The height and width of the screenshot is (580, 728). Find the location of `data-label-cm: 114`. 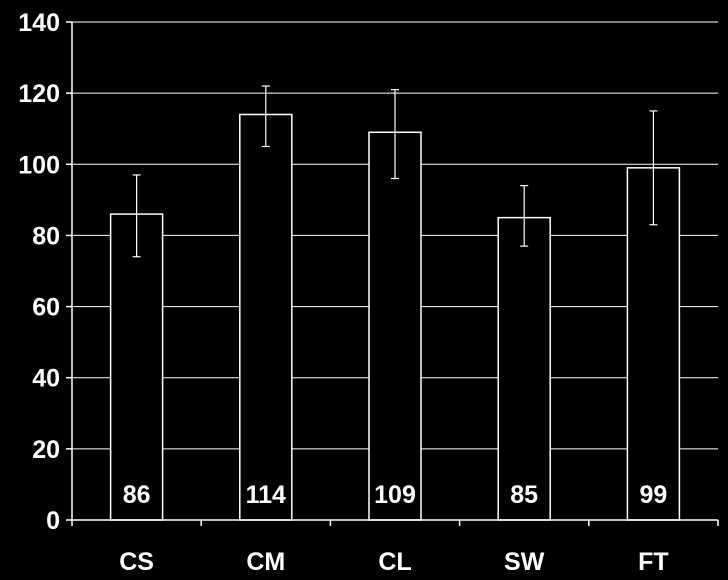

data-label-cm: 114 is located at coordinates (266, 495).